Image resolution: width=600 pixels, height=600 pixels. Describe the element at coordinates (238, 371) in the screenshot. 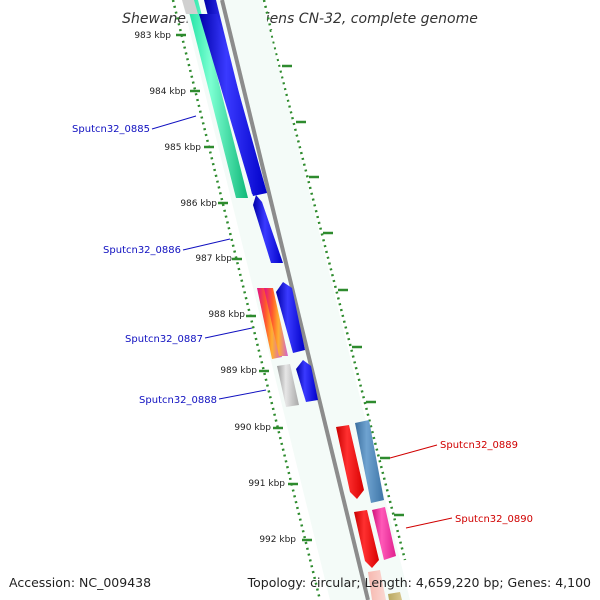

I see `tick-label: 989 kbp` at that location.